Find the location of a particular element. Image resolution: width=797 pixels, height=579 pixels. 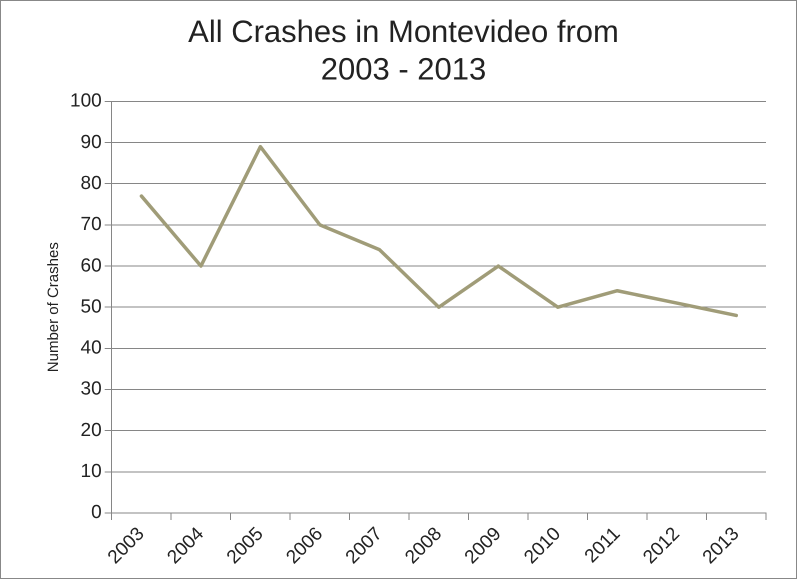

y-tick-label: 80 is located at coordinates (91, 183).